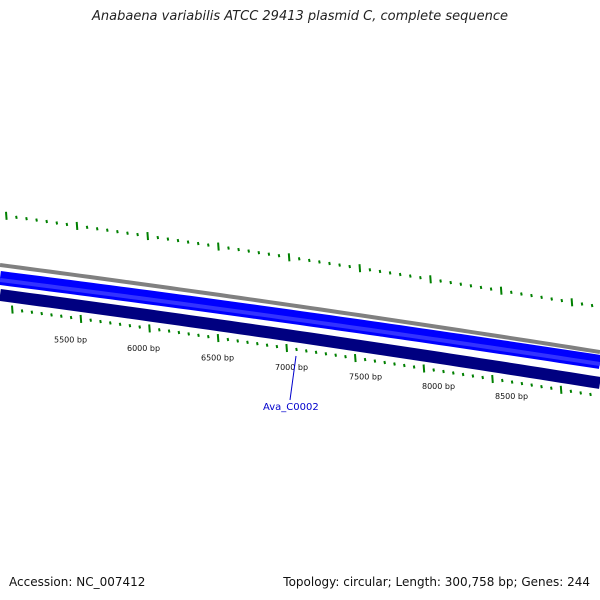 The image size is (600, 600). Describe the element at coordinates (511, 396) in the screenshot. I see `ruler-label: 8500 bp` at that location.